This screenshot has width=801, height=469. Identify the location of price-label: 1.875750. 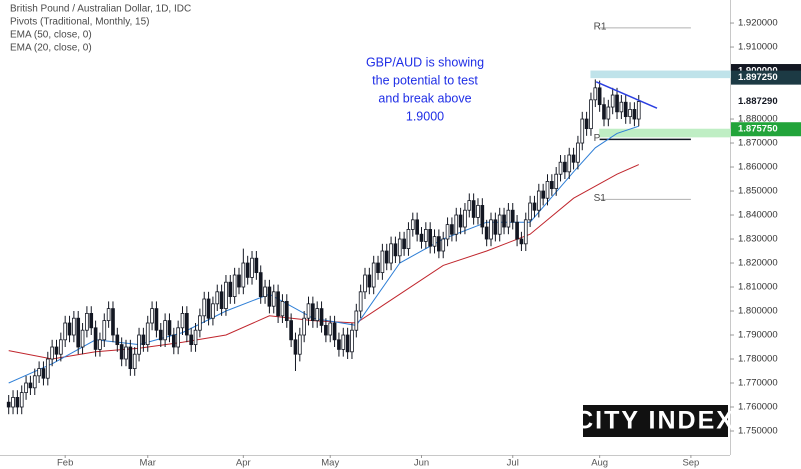
(758, 129).